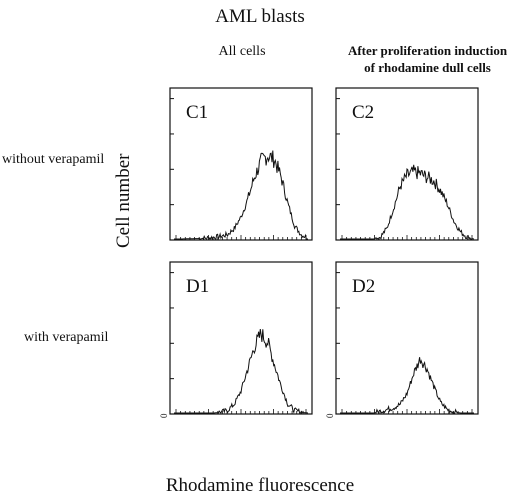  Describe the element at coordinates (242, 51) in the screenshot. I see `column-header-all-cells: All cells` at that location.